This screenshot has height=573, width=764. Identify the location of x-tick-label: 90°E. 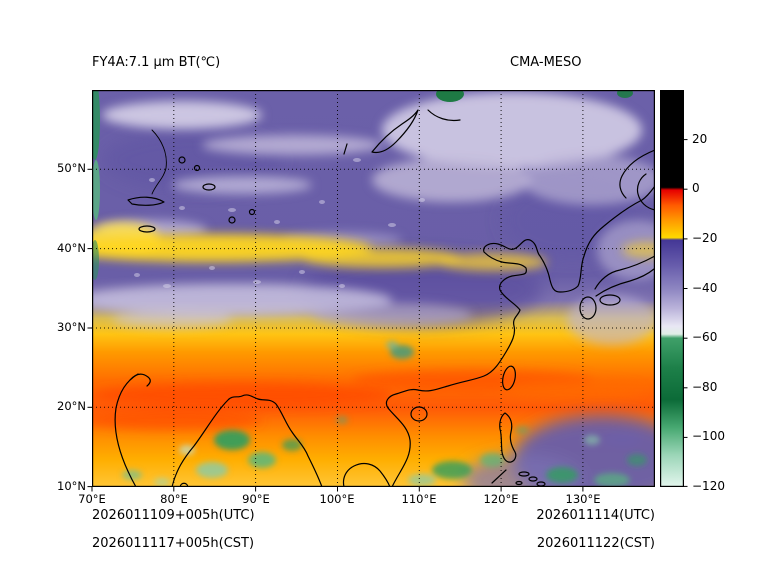
(256, 499).